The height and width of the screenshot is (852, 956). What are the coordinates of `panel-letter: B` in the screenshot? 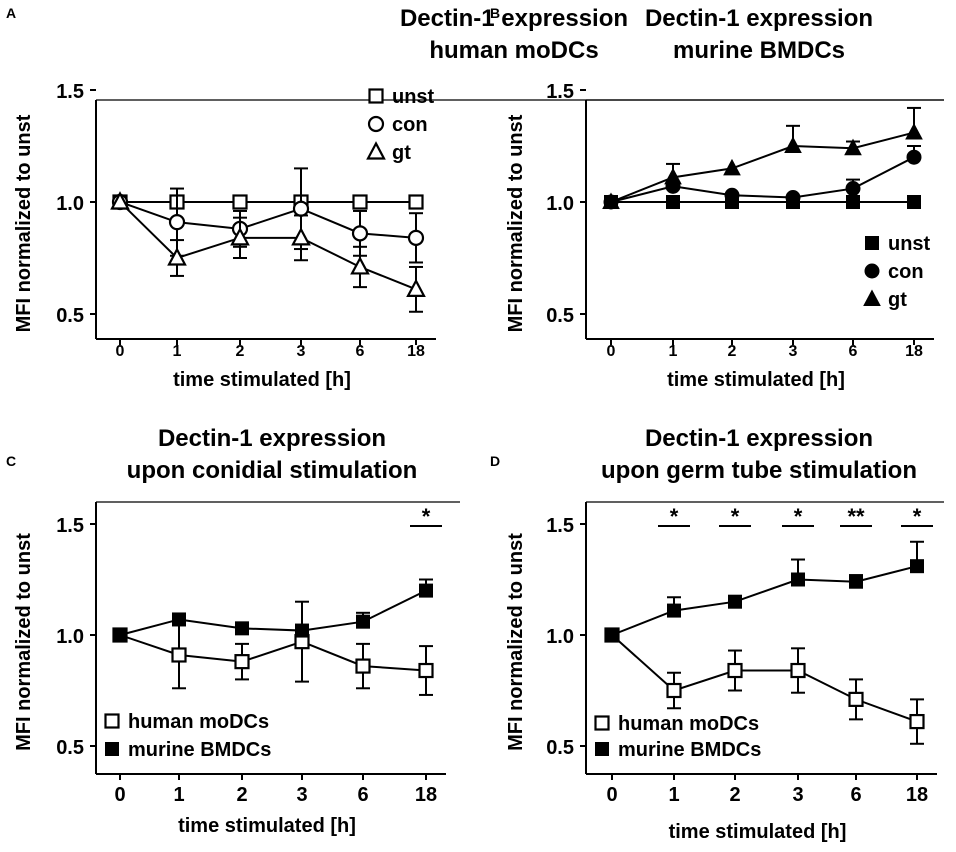 It's located at (495, 13).